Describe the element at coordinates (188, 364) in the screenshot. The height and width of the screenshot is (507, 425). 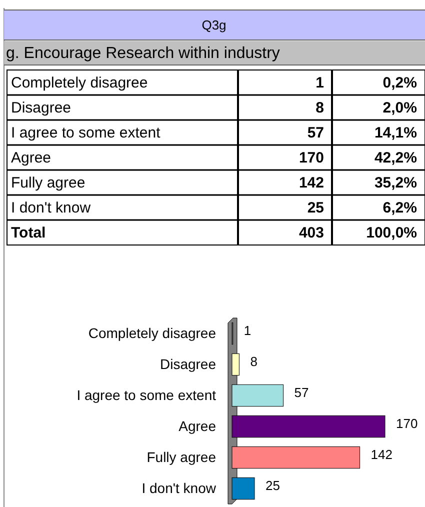
I see `y-tick-label: Disagree` at that location.